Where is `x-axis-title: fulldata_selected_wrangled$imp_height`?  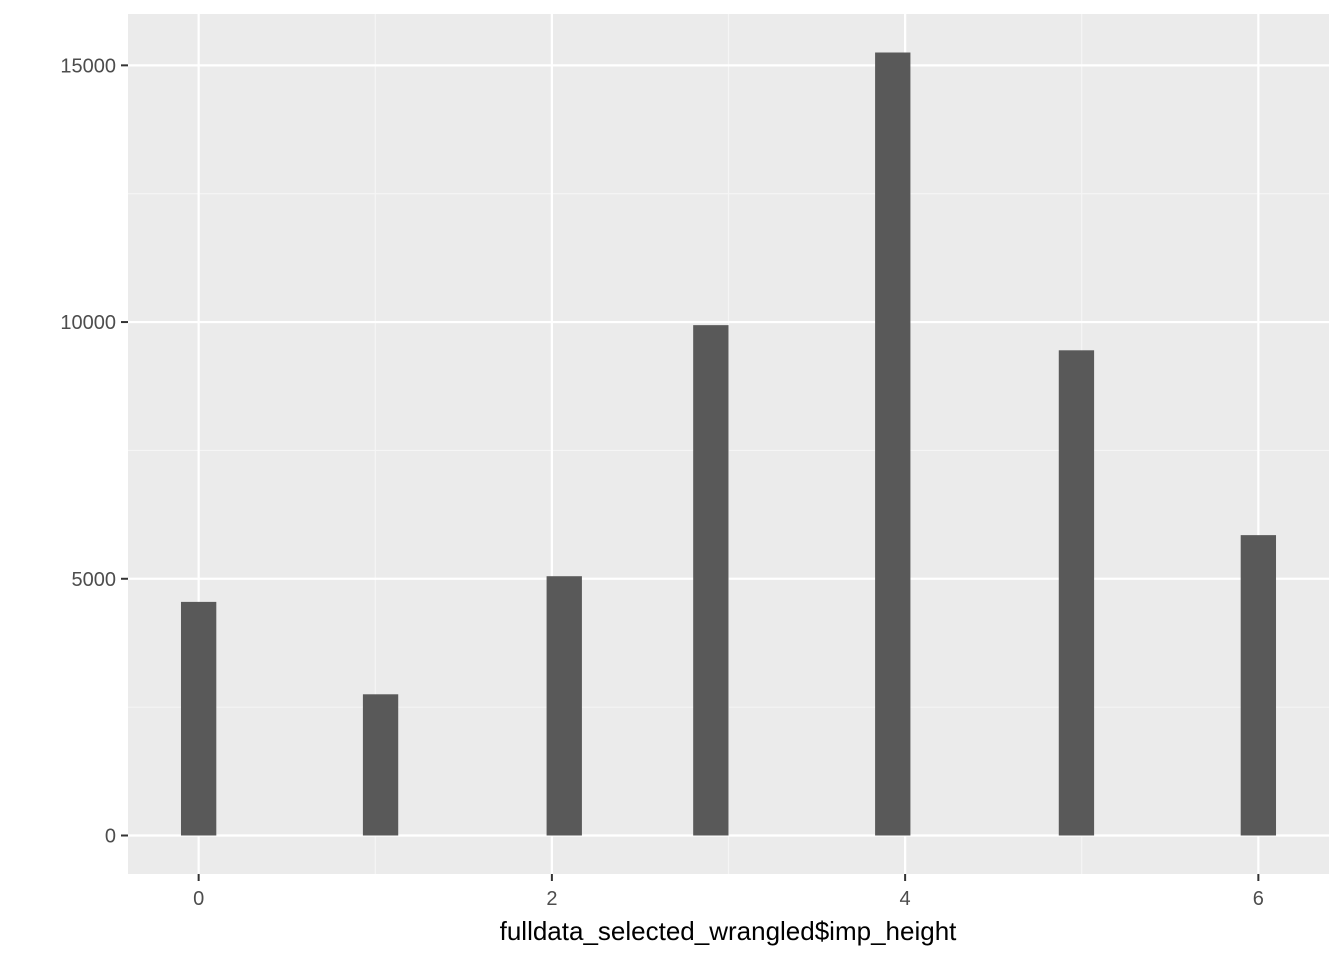 x-axis-title: fulldata_selected_wrangled$imp_height is located at coordinates (729, 931).